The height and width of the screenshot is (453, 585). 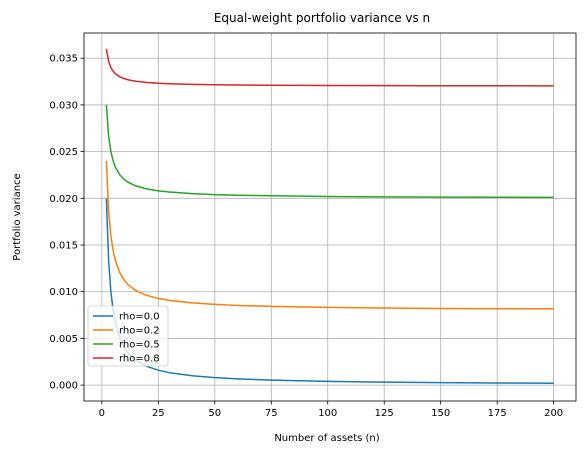 What do you see at coordinates (63, 339) in the screenshot?
I see `y-tick-label: 0.005` at bounding box center [63, 339].